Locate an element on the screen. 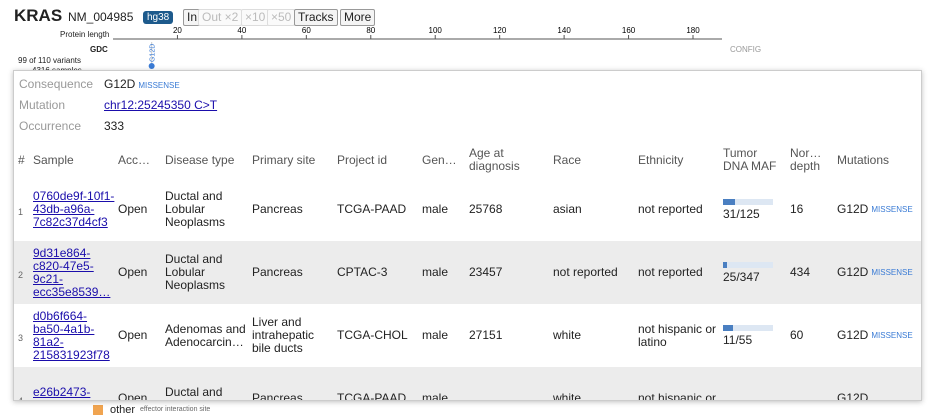 This screenshot has height=416, width=936. ruler-tick-label: 80 is located at coordinates (370, 30).